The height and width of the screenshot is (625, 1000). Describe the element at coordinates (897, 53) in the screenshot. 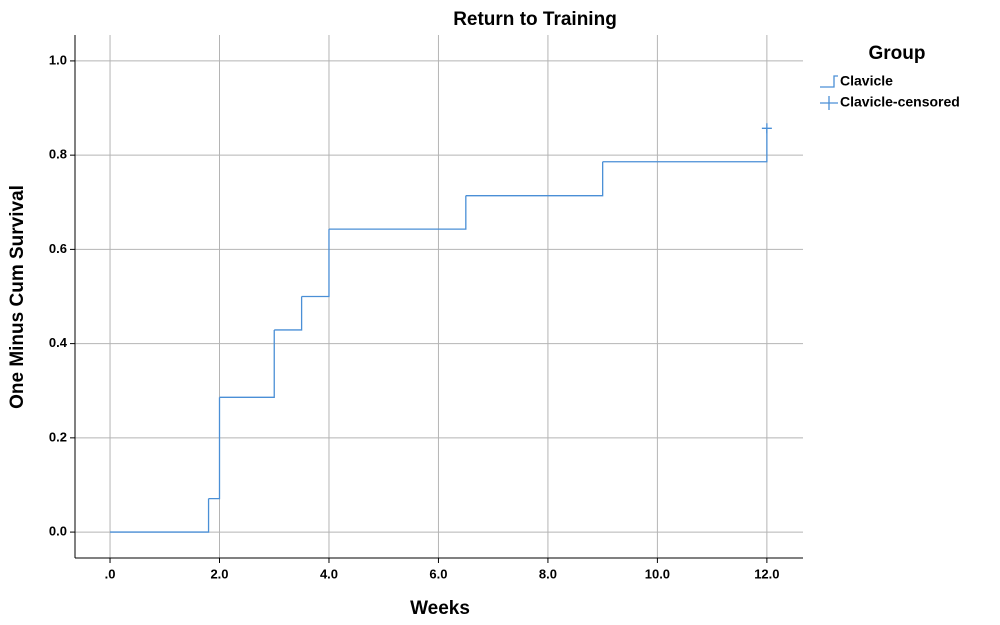

I see `legend-title: Group` at that location.